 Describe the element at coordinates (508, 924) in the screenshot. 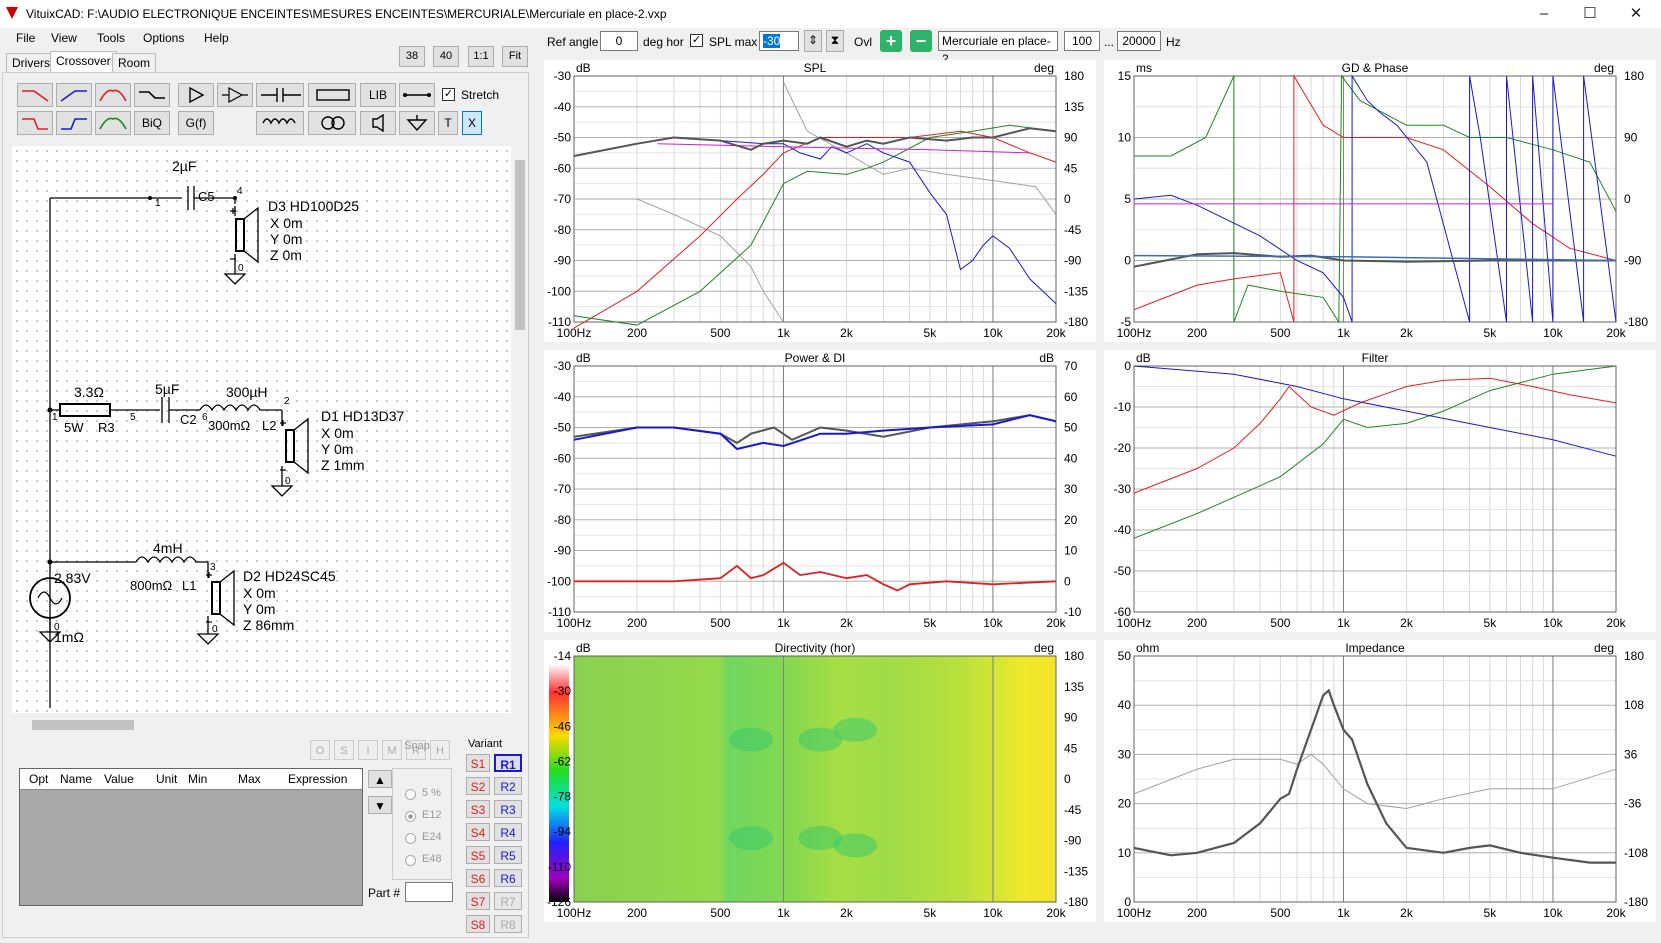

I see `variant-r8-button: R8` at that location.